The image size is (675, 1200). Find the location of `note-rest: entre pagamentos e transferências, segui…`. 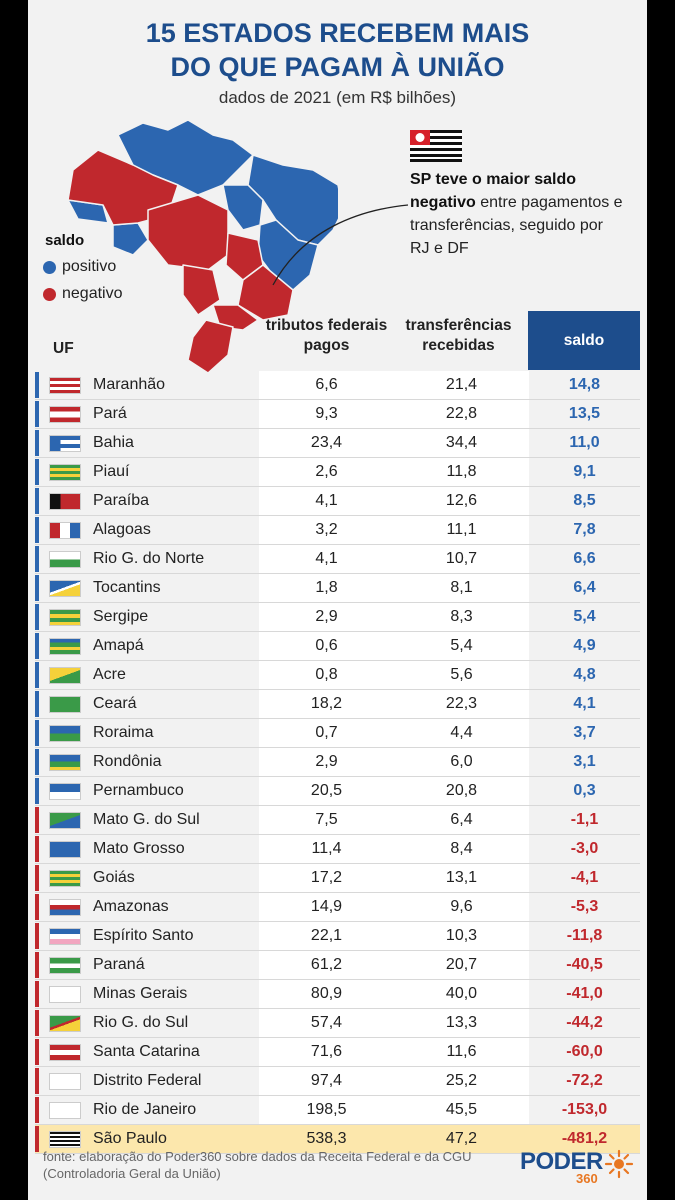

note-rest: entre pagamentos e transferências, segui… is located at coordinates (516, 225).